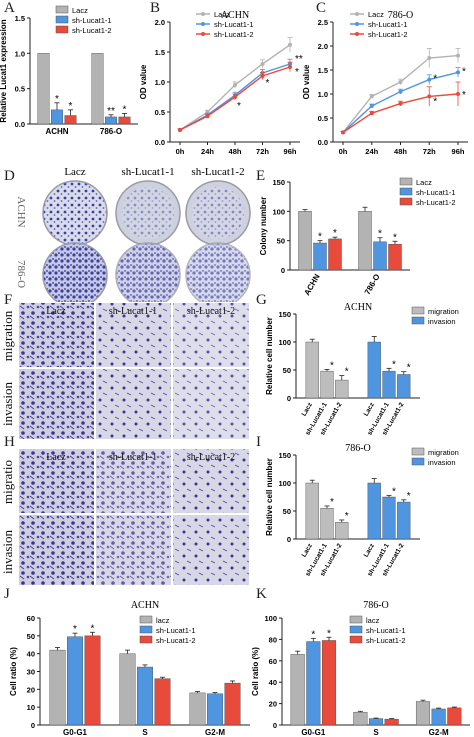 The height and width of the screenshot is (737, 474). Describe the element at coordinates (180, 151) in the screenshot. I see `x-tick-label: 0h` at that location.